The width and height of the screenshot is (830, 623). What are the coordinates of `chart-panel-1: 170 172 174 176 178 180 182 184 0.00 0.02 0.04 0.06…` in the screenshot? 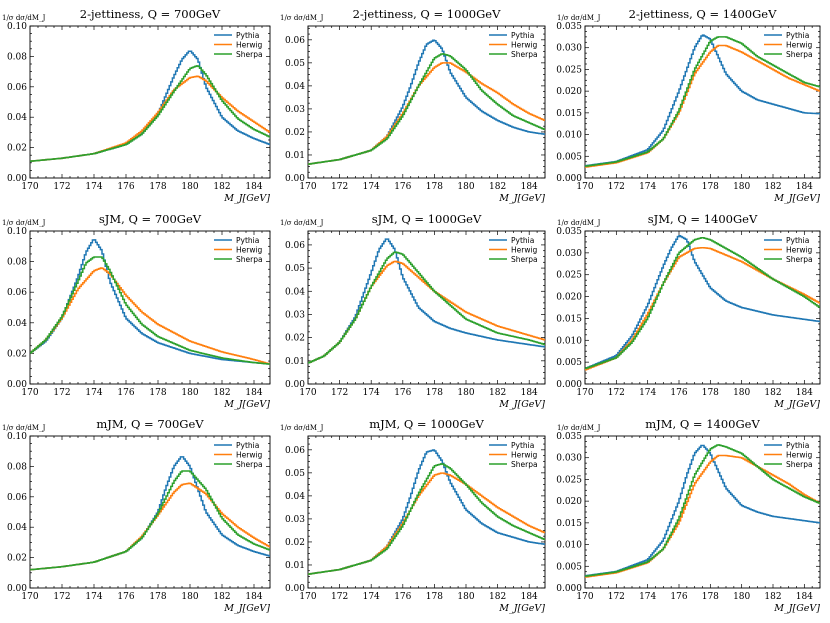 It's located at (136, 105).